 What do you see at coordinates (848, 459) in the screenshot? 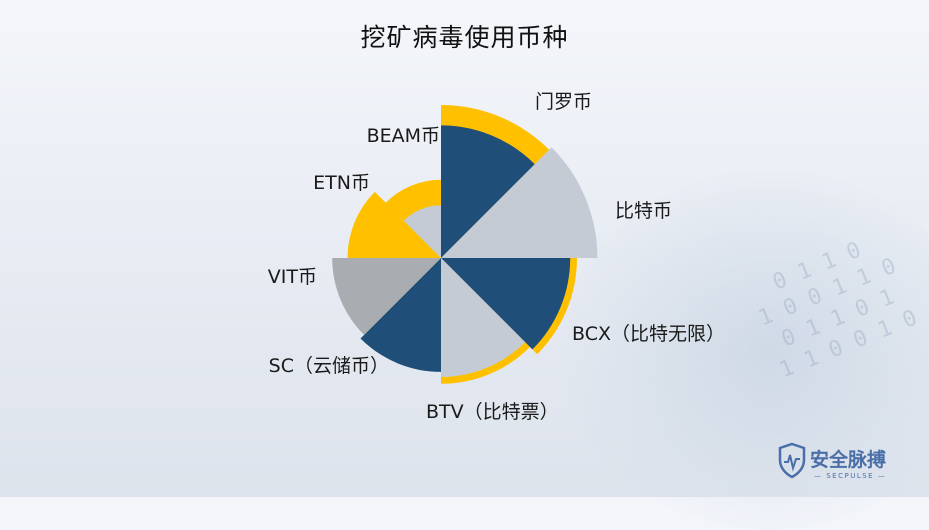
I see `logo-brand: 安全脉搏` at bounding box center [848, 459].